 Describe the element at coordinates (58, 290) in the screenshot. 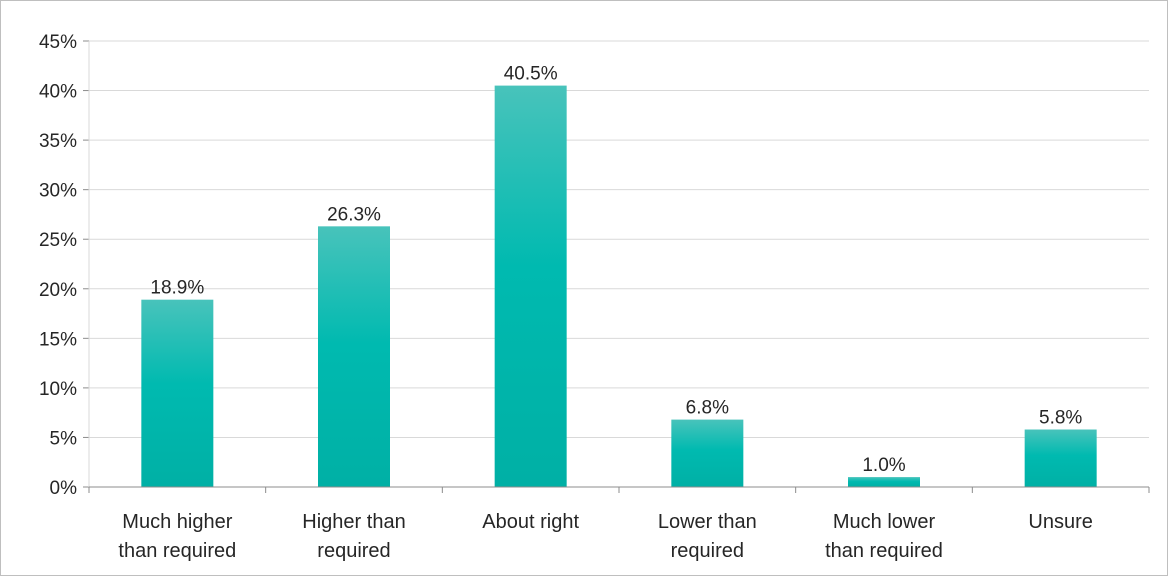

I see `y-tick-label: 20%` at that location.